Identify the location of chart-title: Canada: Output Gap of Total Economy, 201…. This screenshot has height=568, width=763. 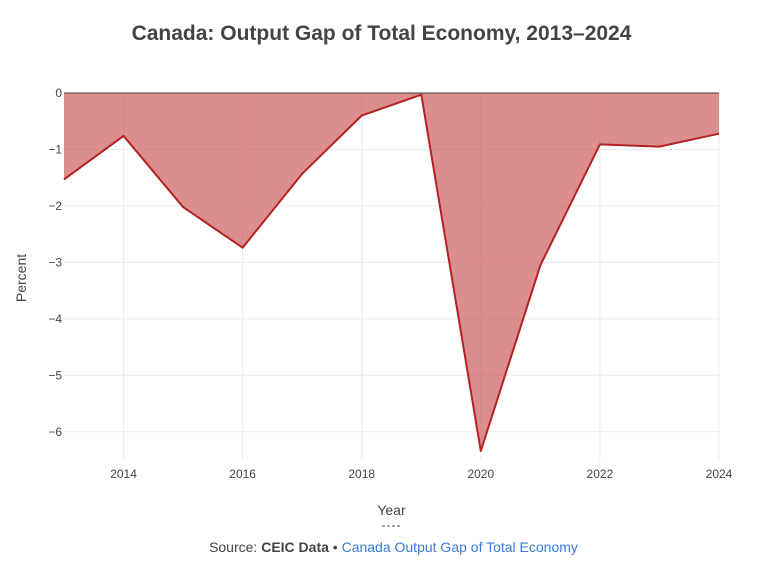
(381, 33).